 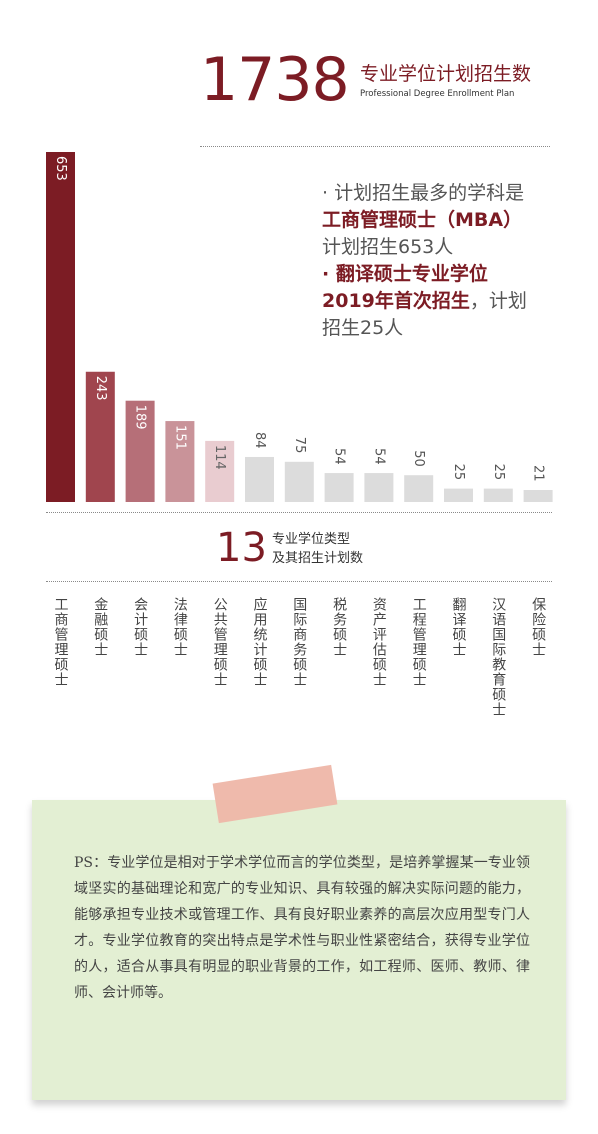 I want to click on bar-value-label-6: 84, so click(x=259, y=440).